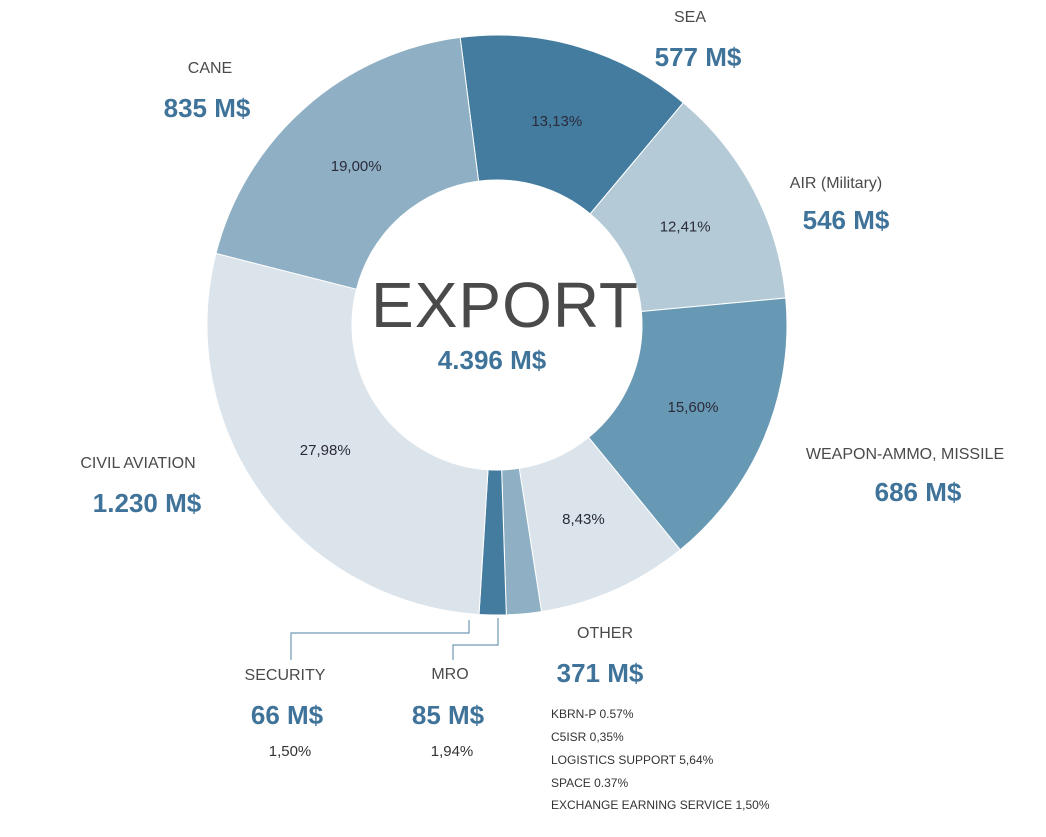 The height and width of the screenshot is (837, 1046). What do you see at coordinates (505, 305) in the screenshot?
I see `center-title: EXPORT` at bounding box center [505, 305].